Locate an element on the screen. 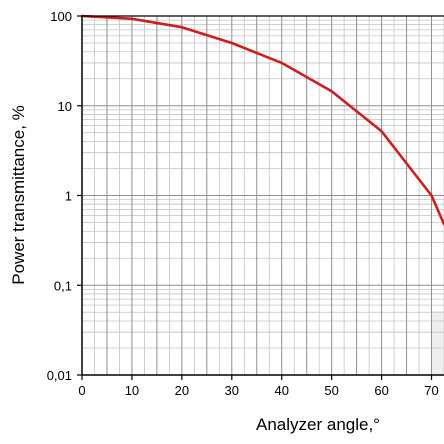 Image resolution: width=444 pixels, height=444 pixels. x-tick-label: 30 is located at coordinates (232, 390).